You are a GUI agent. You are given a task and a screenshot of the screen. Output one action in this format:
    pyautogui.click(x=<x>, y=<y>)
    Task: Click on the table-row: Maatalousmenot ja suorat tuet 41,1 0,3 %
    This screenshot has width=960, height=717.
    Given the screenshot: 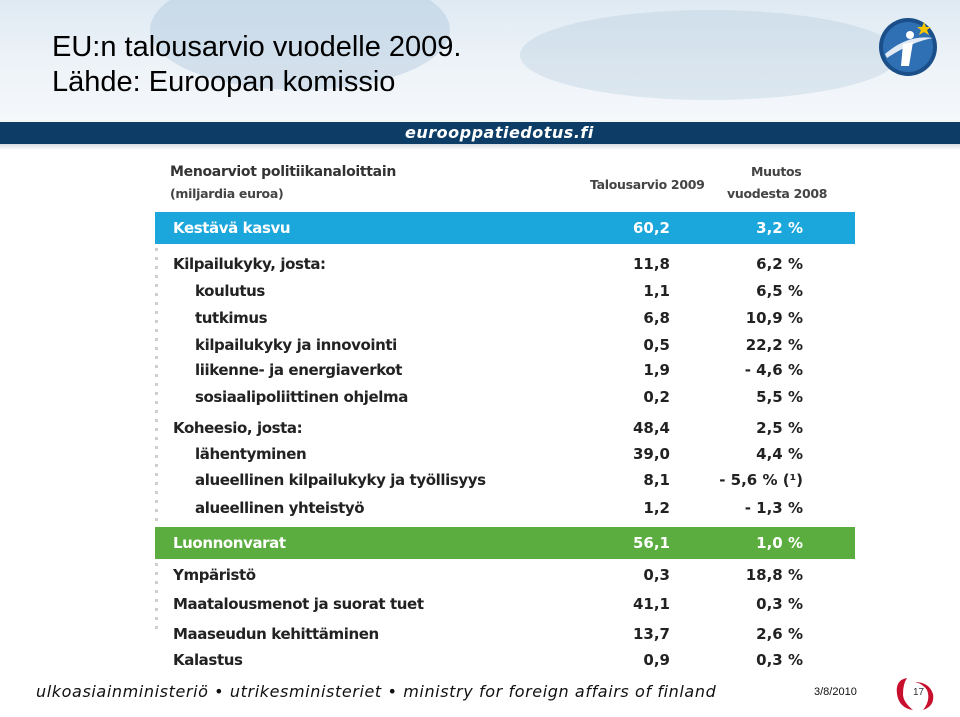 What is the action you would take?
    pyautogui.click(x=505, y=605)
    